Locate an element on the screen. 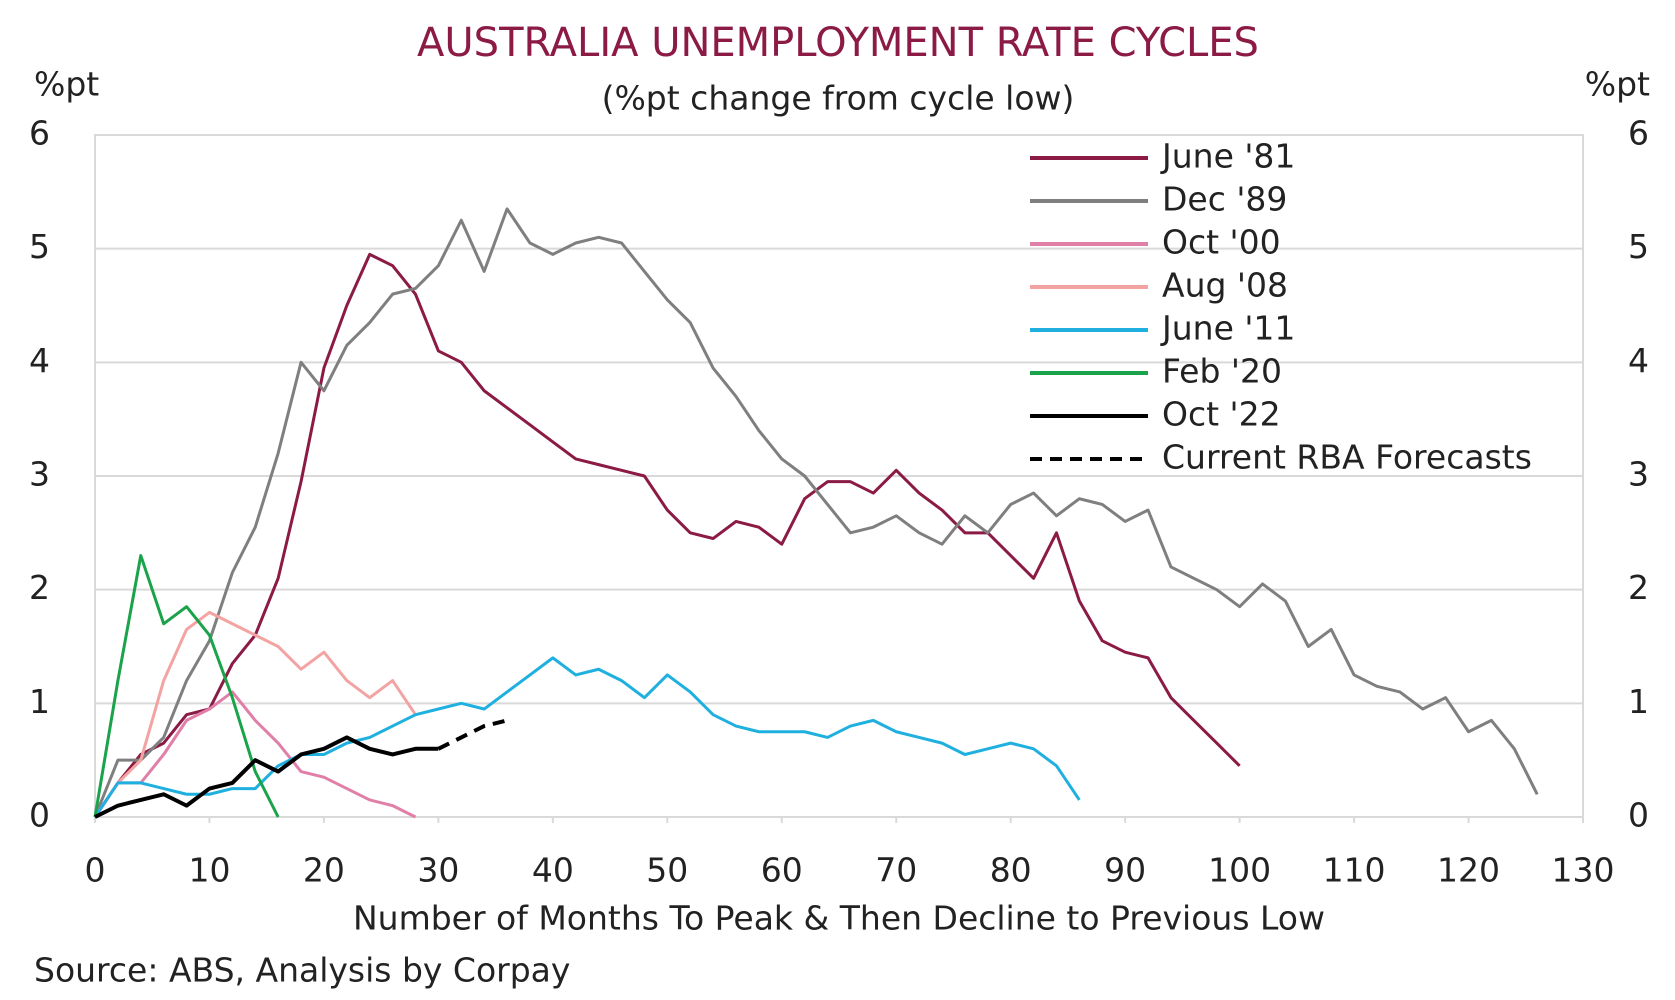 The height and width of the screenshot is (1000, 1675). x-tick-label: 90 is located at coordinates (1125, 870).